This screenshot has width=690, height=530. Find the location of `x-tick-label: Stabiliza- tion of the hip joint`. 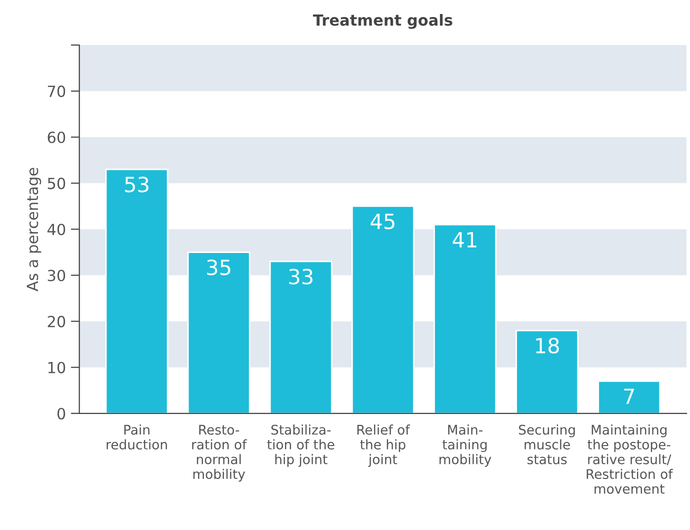

x-tick-label: Stabiliza- tion of the hip joint is located at coordinates (300, 445).